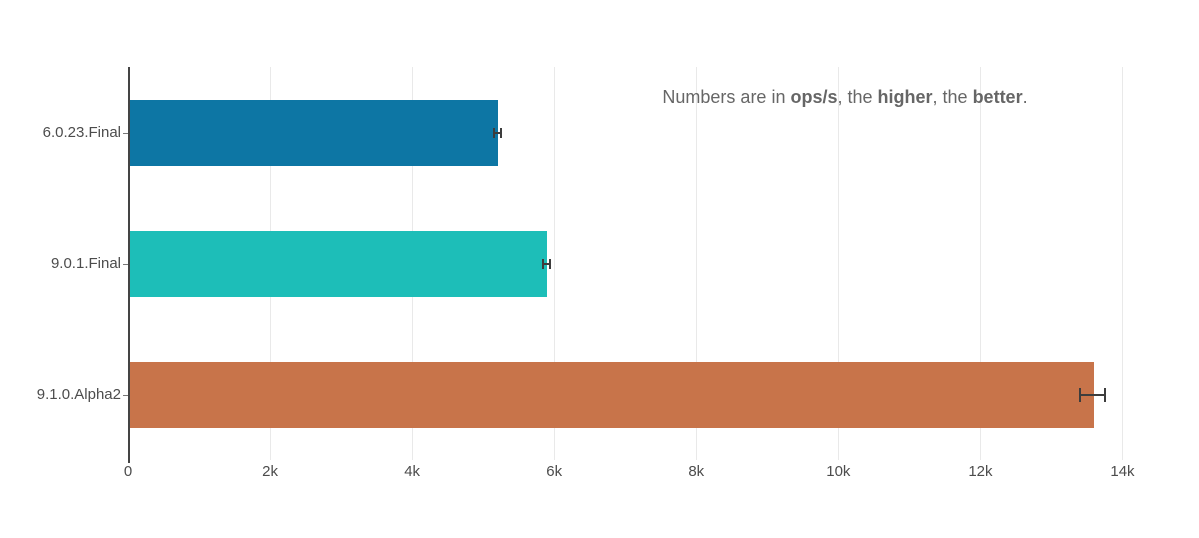 Image resolution: width=1199 pixels, height=538 pixels. What do you see at coordinates (314, 132) in the screenshot?
I see `bar-6-0-23-final` at bounding box center [314, 132].